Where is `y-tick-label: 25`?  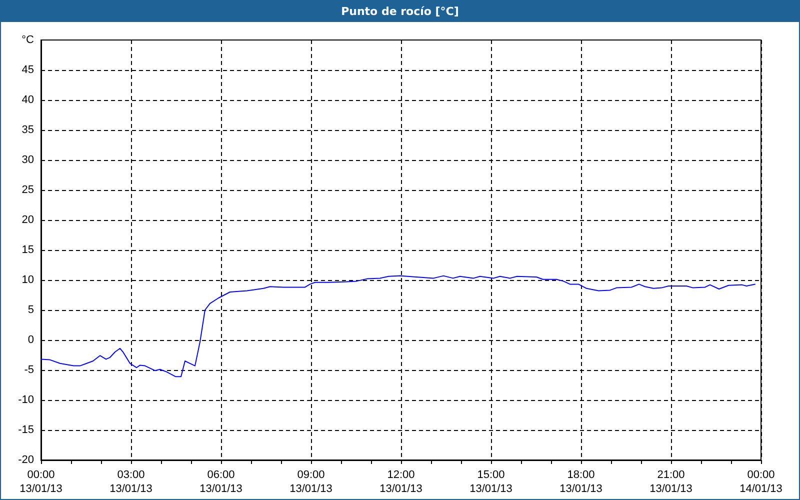 y-tick-label: 25 is located at coordinates (28, 190).